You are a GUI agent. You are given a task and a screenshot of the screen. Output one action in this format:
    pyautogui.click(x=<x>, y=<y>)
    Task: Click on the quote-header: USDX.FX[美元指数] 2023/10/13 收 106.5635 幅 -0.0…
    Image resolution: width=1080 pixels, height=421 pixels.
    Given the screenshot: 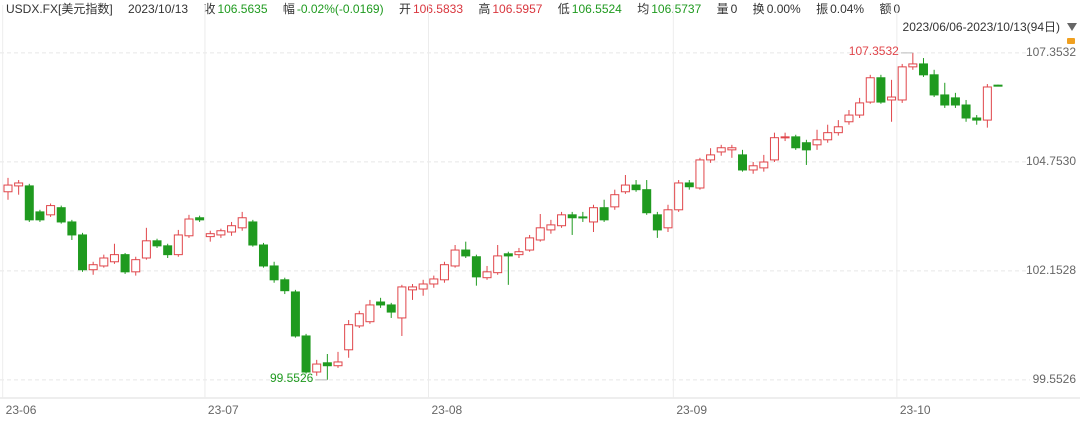 What is the action you would take?
    pyautogui.click(x=454, y=9)
    